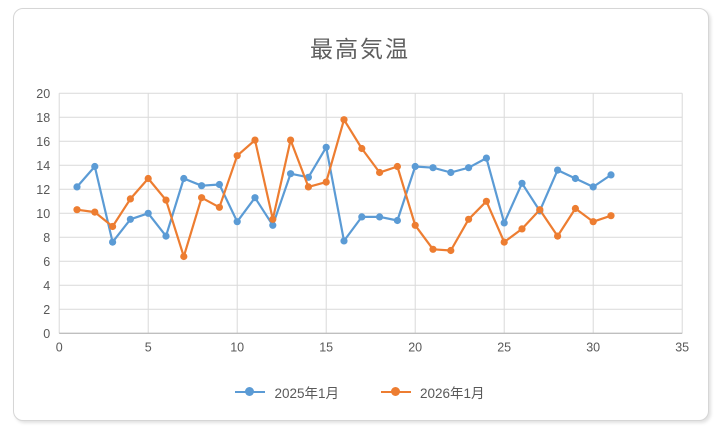  What do you see at coordinates (43, 118) in the screenshot?
I see `y-tick-label: 18` at bounding box center [43, 118].